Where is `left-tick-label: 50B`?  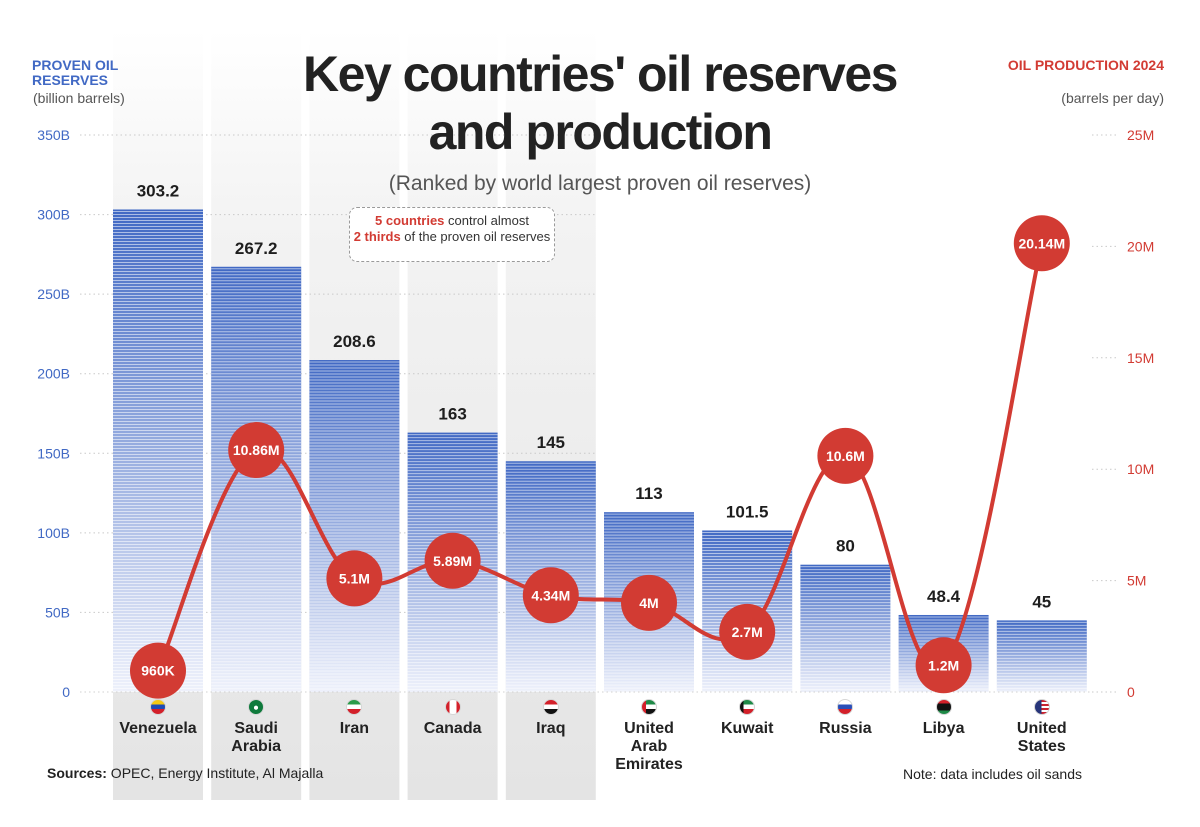 left-tick-label: 50B is located at coordinates (57, 612).